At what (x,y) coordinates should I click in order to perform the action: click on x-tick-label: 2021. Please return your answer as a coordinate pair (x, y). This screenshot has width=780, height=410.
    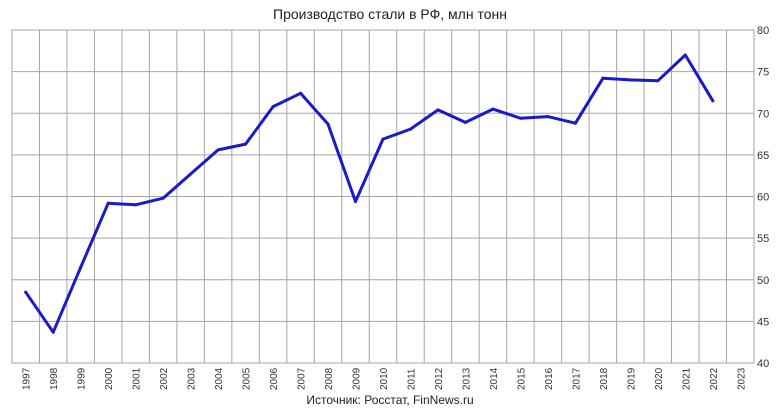
    Looking at the image, I should click on (686, 378).